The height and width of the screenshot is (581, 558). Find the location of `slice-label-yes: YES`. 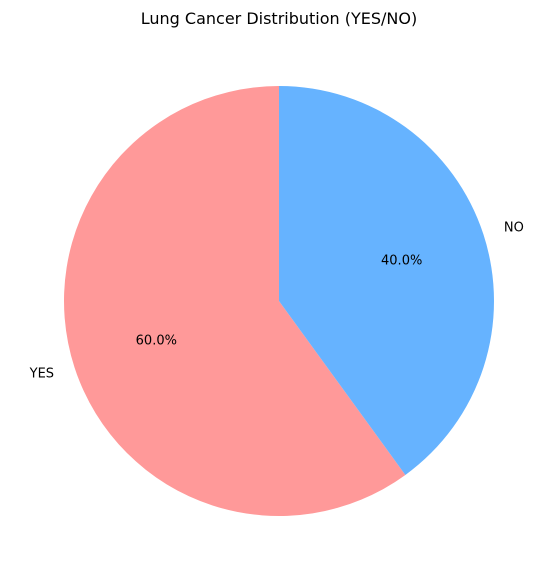

slice-label-yes: YES is located at coordinates (41, 374).